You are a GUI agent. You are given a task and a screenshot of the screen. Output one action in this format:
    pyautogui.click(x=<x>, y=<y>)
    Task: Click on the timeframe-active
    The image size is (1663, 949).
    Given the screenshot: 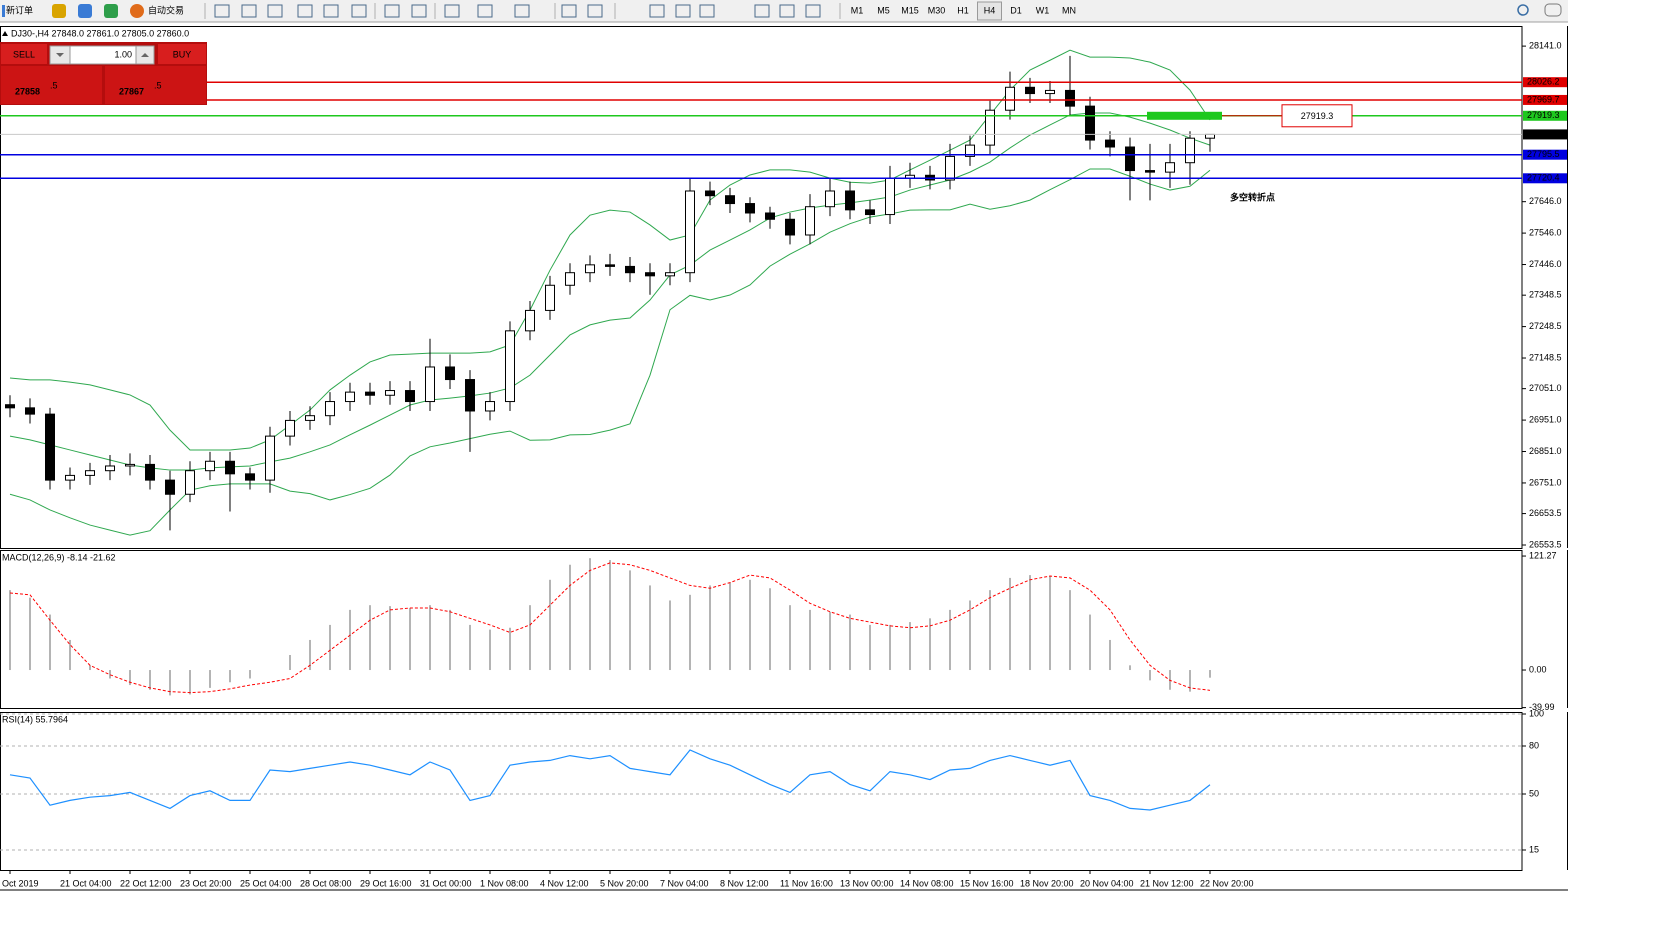 What is the action you would take?
    pyautogui.click(x=989, y=11)
    